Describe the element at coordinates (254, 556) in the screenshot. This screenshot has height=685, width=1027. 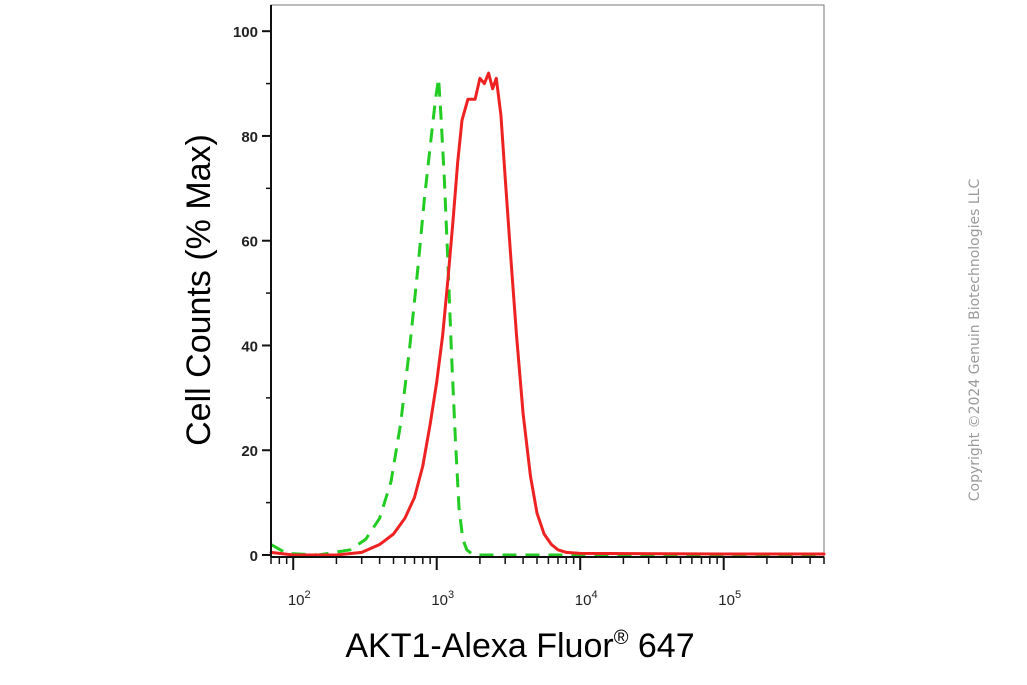
I see `y-tick-label: 0` at that location.